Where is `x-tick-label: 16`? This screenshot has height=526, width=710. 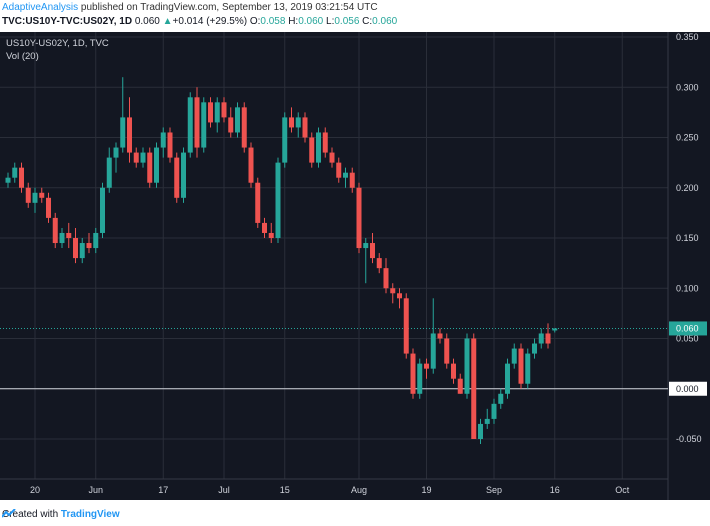 x-tick-label: 16 is located at coordinates (555, 490).